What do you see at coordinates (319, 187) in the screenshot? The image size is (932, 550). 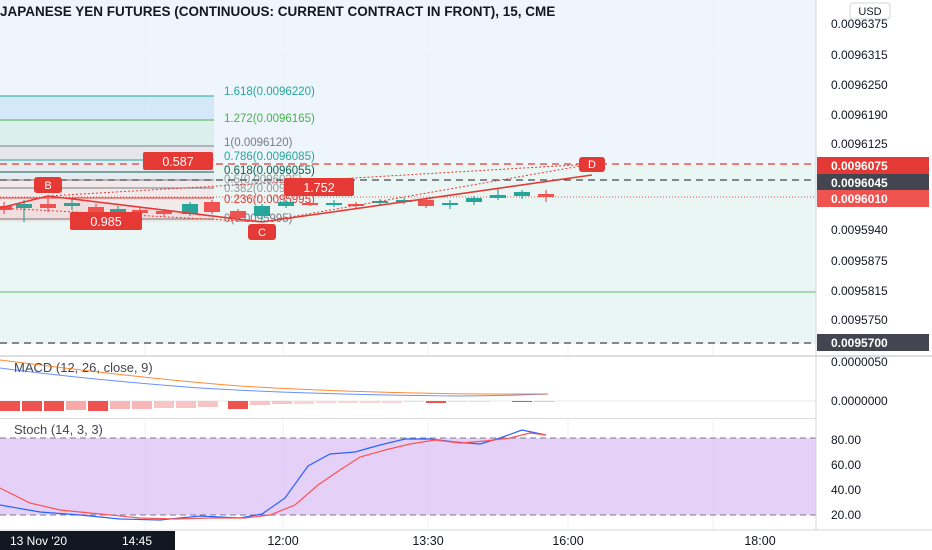 I see `ratio-cd-label: 1.752` at bounding box center [319, 187].